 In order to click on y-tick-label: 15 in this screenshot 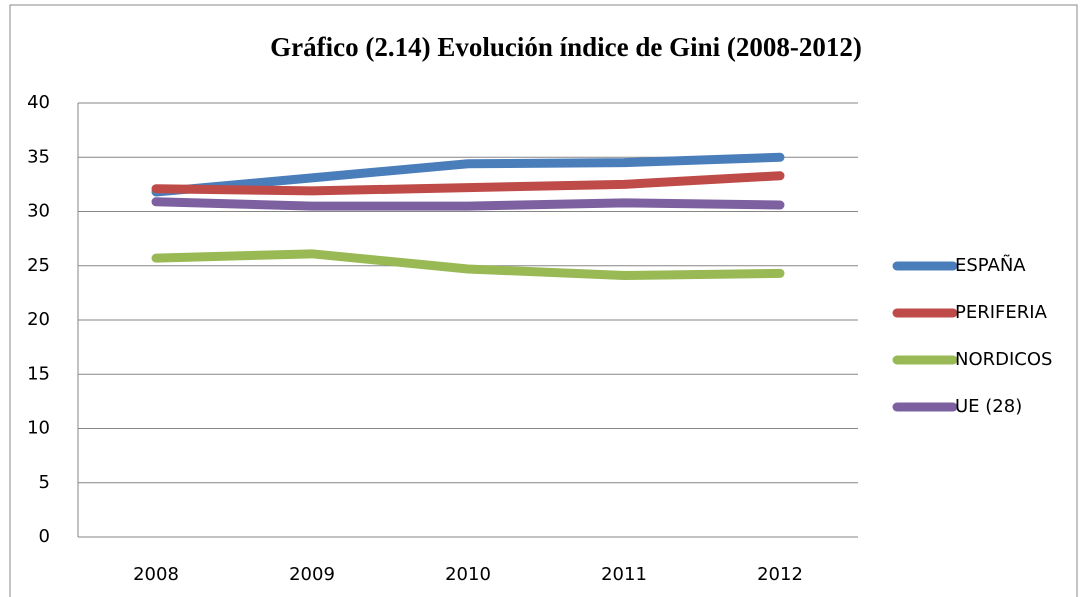, I will do `click(38, 373)`.